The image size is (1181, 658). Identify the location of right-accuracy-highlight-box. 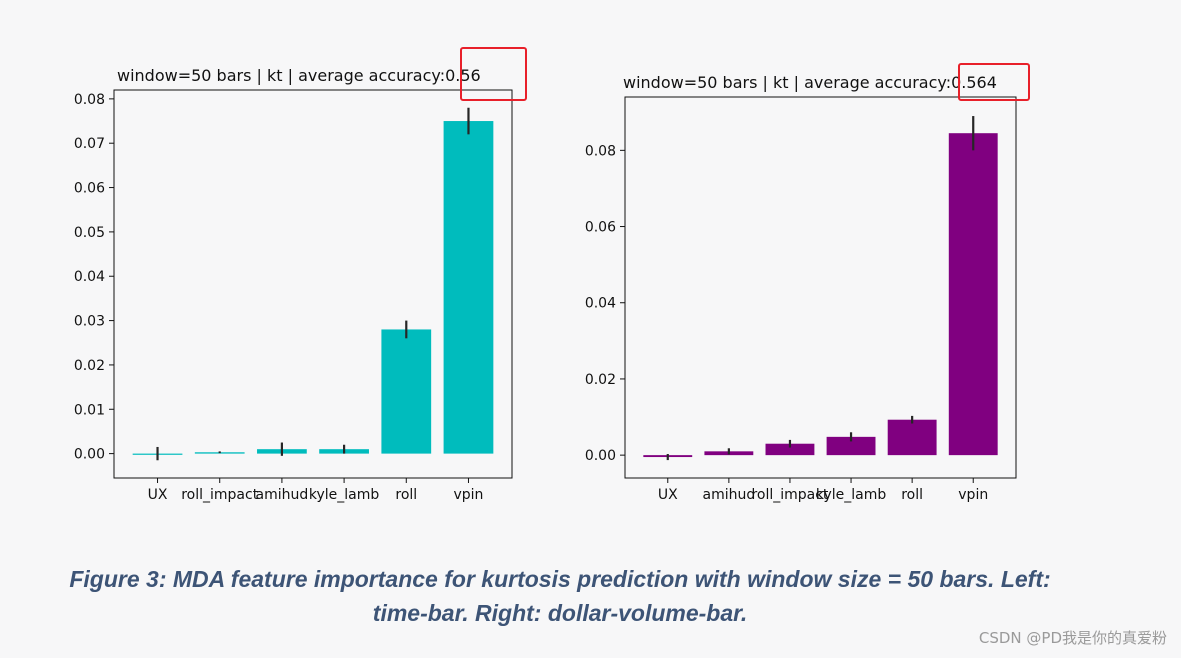
(994, 82).